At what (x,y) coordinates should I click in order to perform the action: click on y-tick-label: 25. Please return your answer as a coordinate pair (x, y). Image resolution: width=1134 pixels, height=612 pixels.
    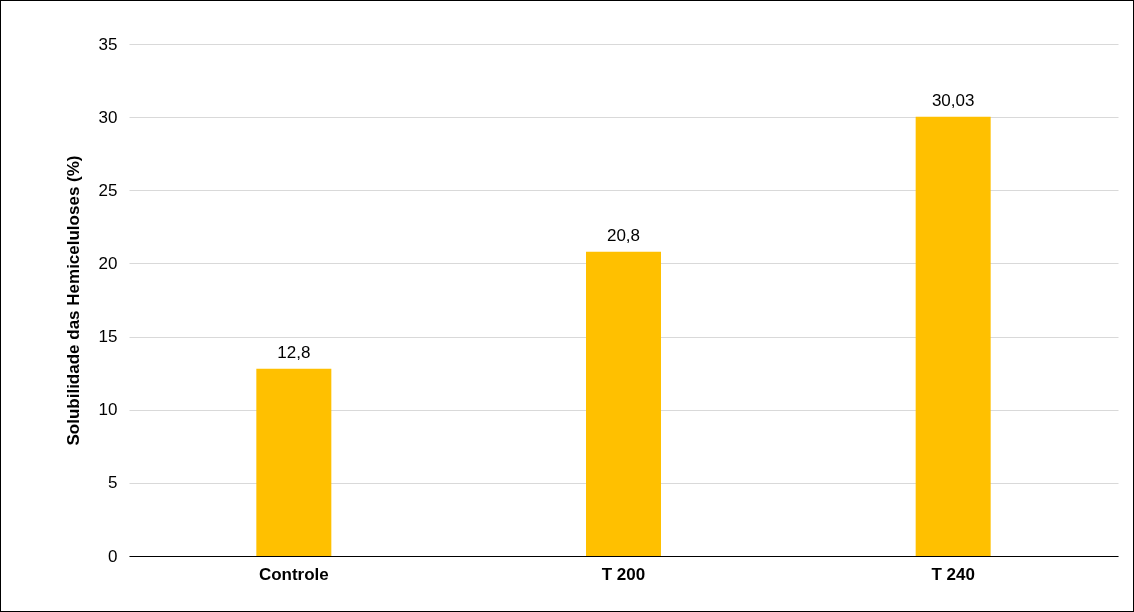
    Looking at the image, I should click on (108, 190).